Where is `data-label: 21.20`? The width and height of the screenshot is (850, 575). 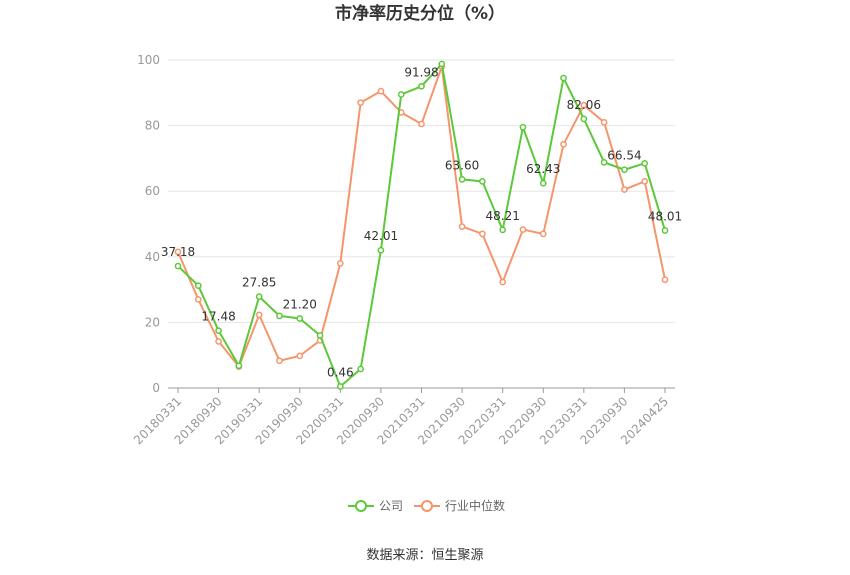 data-label: 21.20 is located at coordinates (300, 304).